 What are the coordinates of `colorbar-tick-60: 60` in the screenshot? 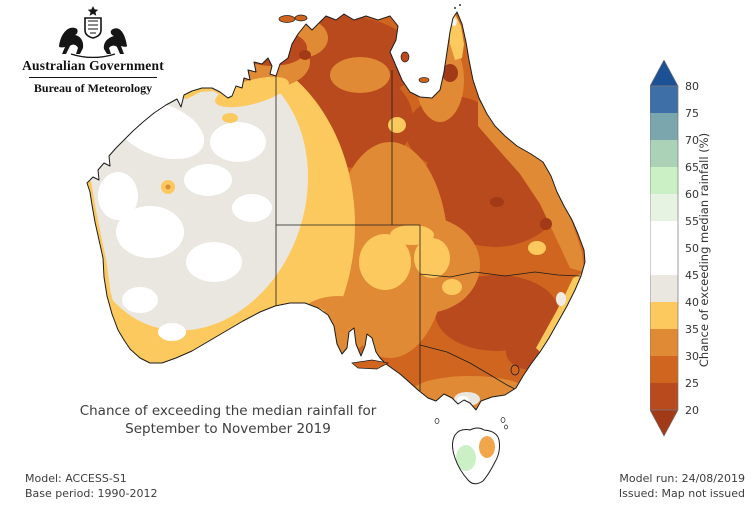 It's located at (692, 194).